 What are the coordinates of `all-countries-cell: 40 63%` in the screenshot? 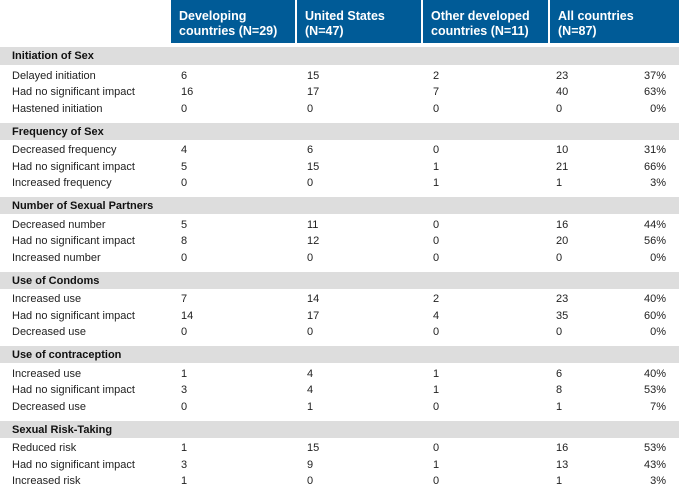 It's located at (613, 93).